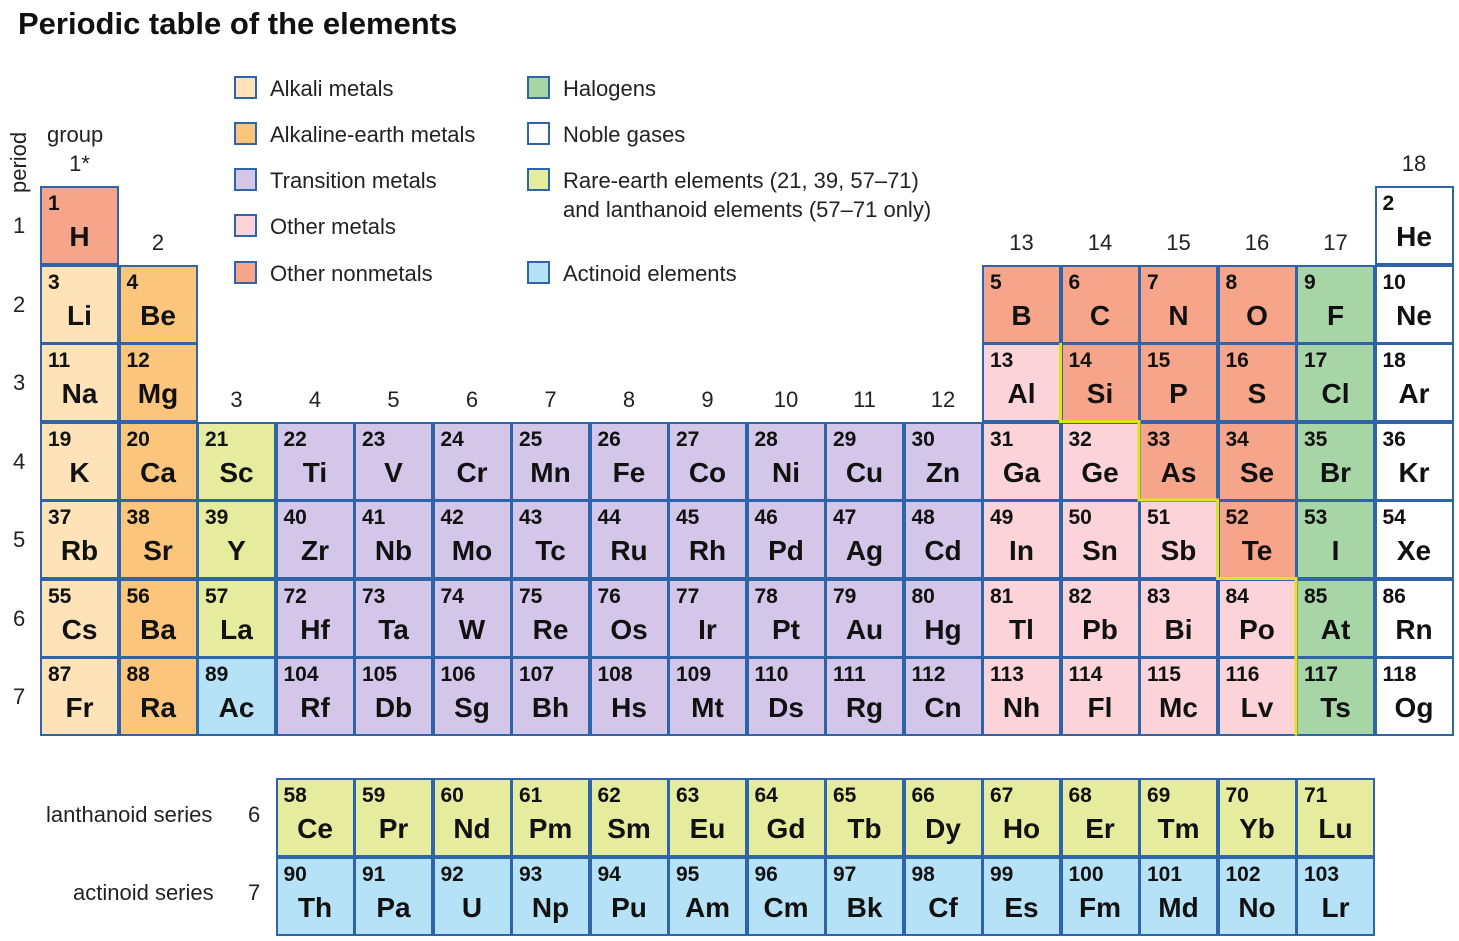 Image resolution: width=1459 pixels, height=941 pixels. I want to click on legend-swatch, so click(538, 87).